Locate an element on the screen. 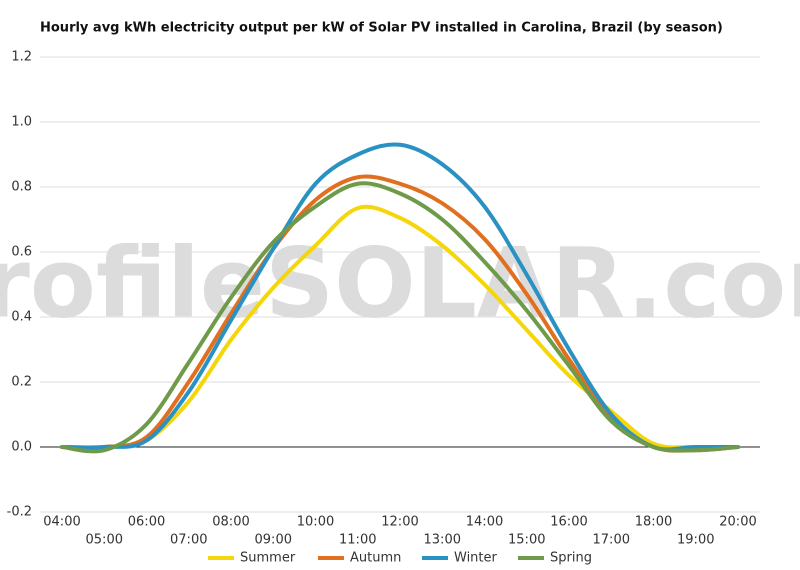 This screenshot has height=570, width=800. x-tick-label: 08:00 is located at coordinates (230, 522).